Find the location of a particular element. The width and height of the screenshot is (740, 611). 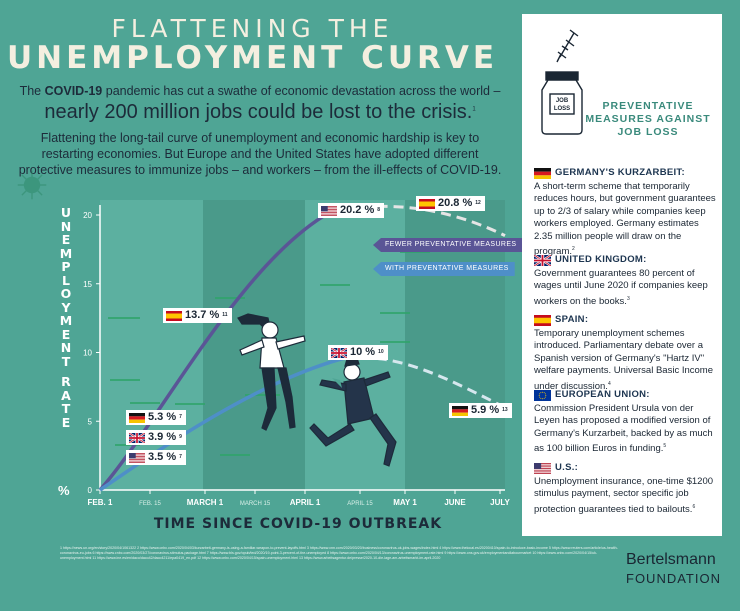

y-tick-15: 15 is located at coordinates (87, 284).